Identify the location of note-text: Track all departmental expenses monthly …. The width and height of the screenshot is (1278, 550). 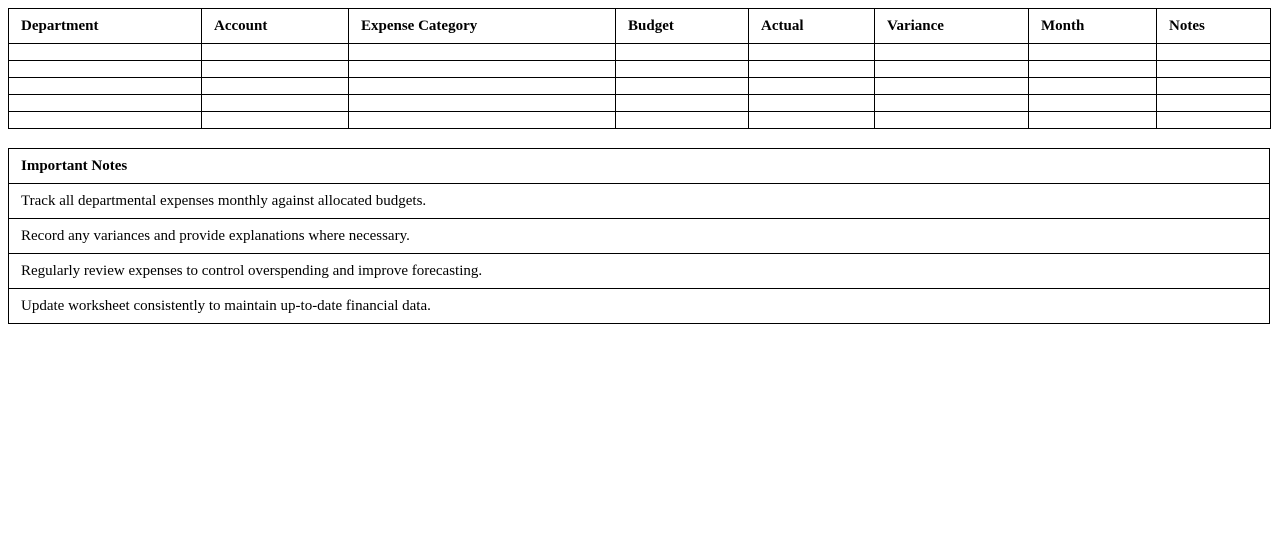
(639, 201).